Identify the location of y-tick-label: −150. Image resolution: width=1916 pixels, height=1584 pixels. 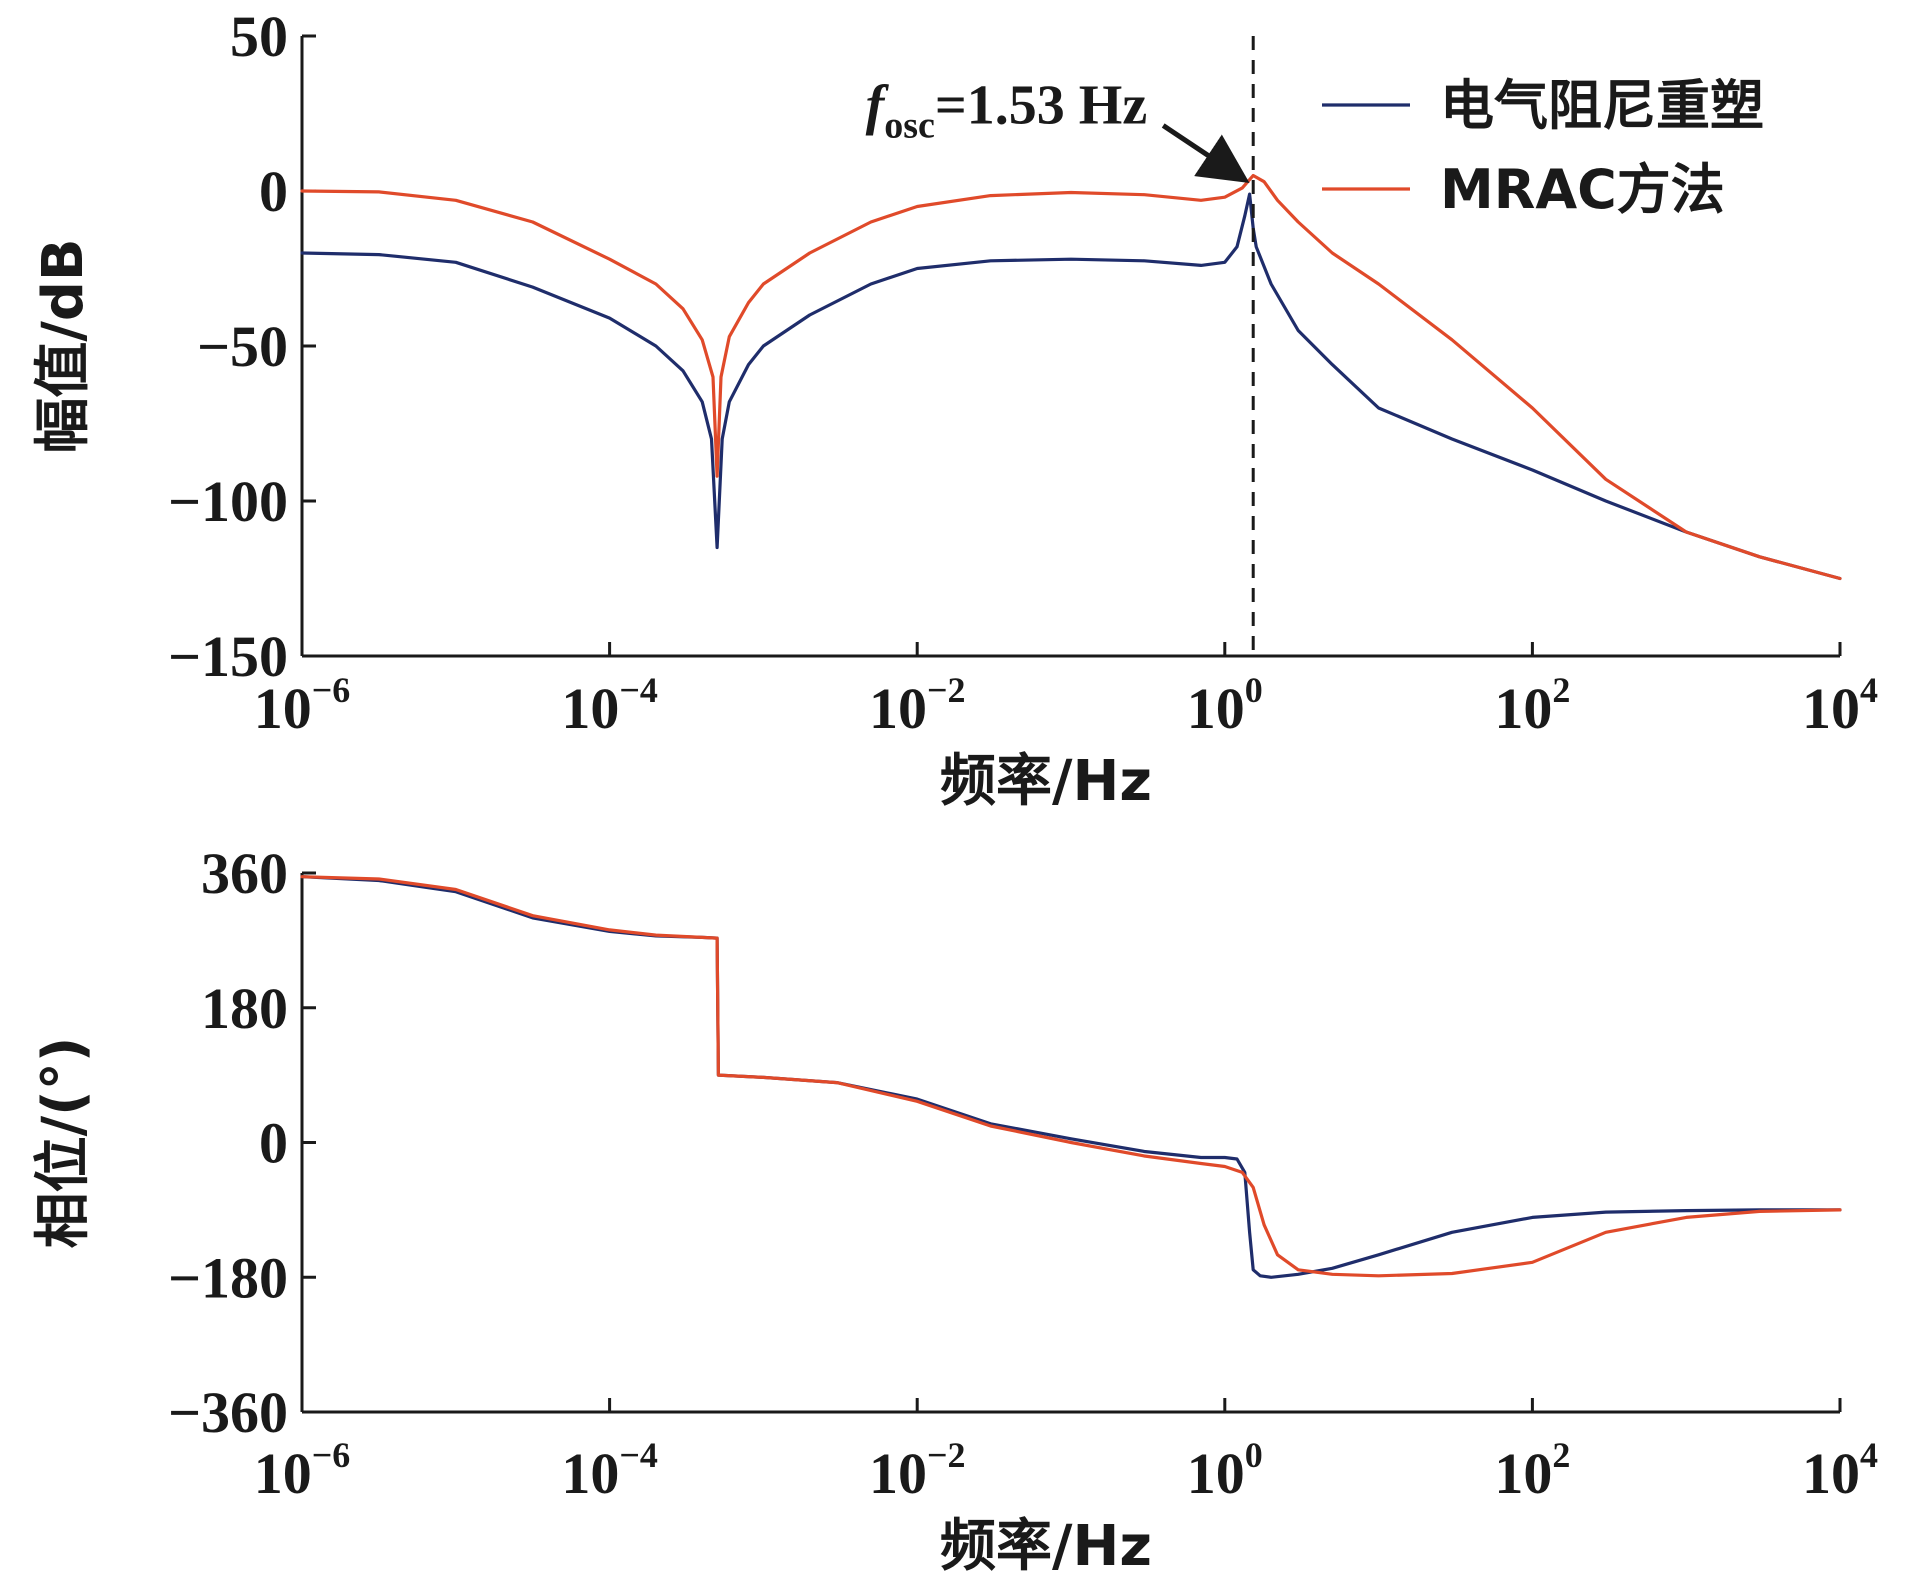
(228, 656).